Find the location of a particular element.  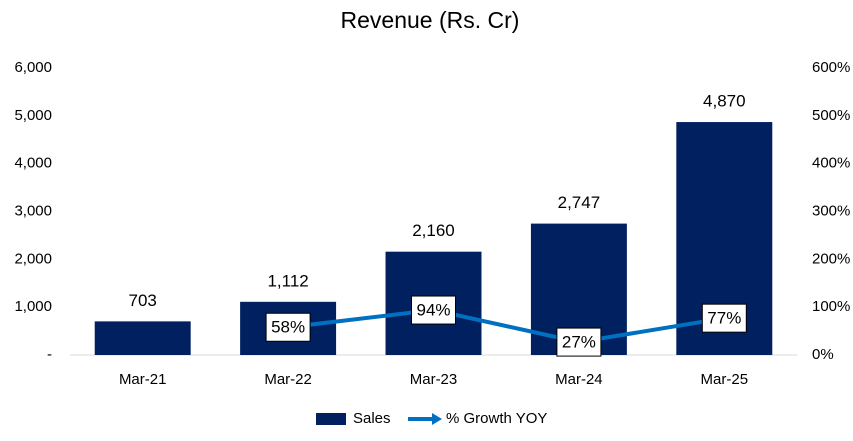

legend-label: % Growth YOY is located at coordinates (496, 418).